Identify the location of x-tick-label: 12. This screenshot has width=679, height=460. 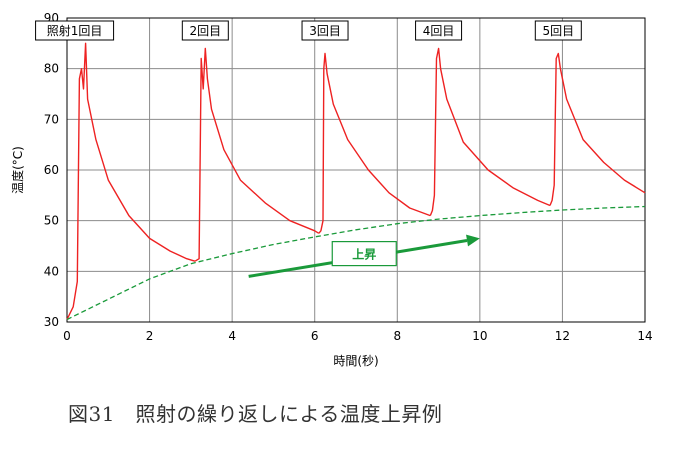
(562, 336).